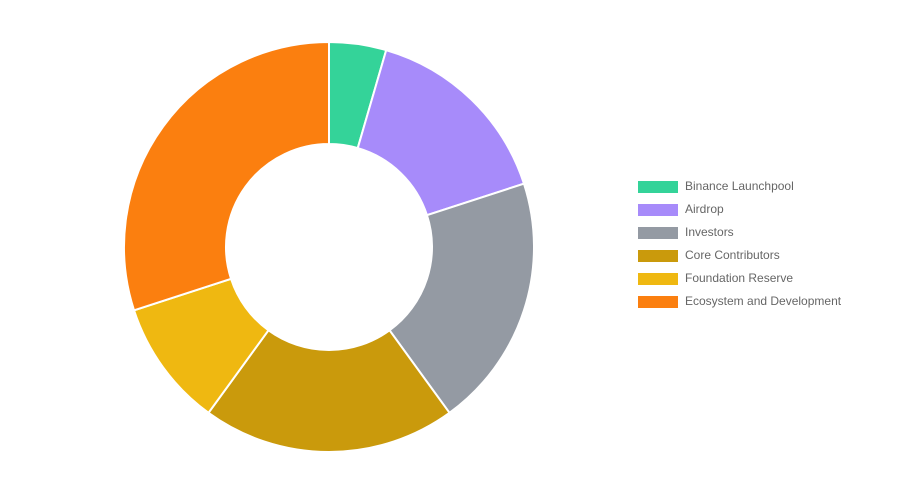 The height and width of the screenshot is (498, 900). I want to click on legend-label: Core Contributors, so click(732, 255).